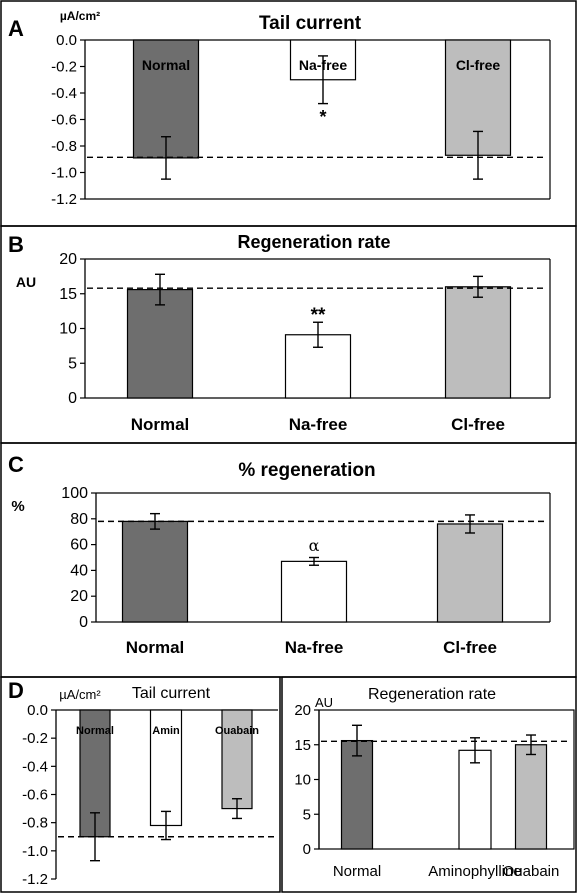 The image size is (578, 894). I want to click on panel-1-y-tick-label: 20, so click(68, 259).